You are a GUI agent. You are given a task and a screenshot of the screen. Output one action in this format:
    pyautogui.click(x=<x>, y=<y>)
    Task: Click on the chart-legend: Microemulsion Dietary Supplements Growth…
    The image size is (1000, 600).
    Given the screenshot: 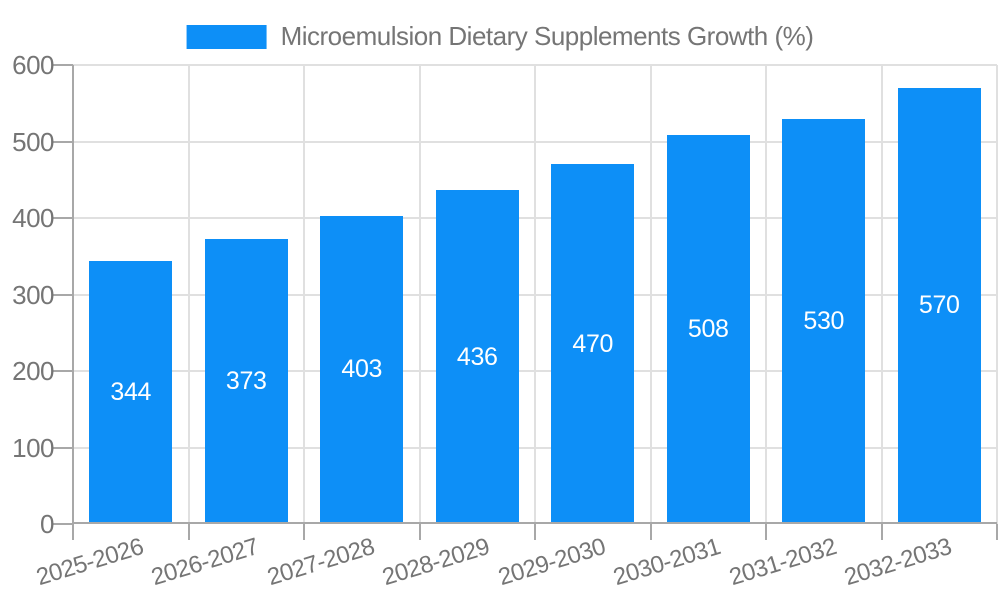 What is the action you would take?
    pyautogui.click(x=500, y=36)
    